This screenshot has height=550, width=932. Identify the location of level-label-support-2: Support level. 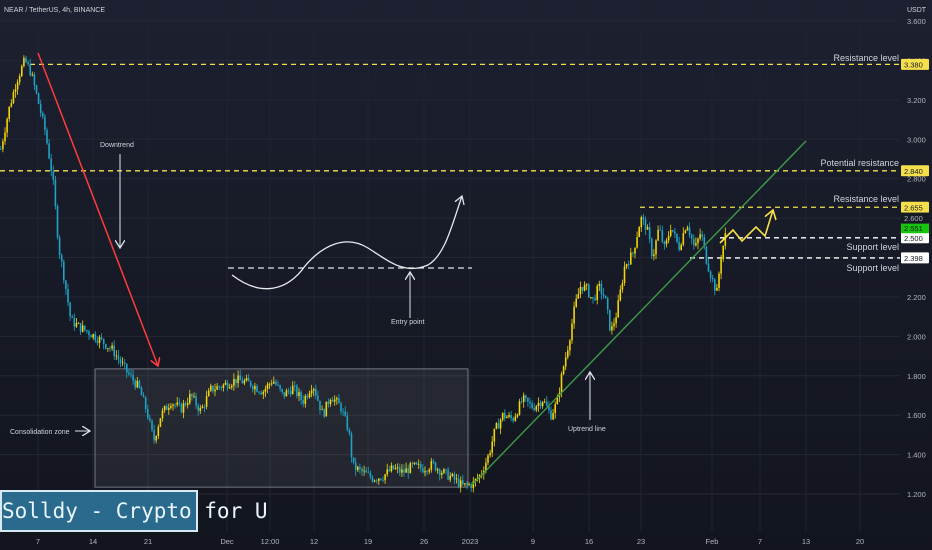
(872, 268).